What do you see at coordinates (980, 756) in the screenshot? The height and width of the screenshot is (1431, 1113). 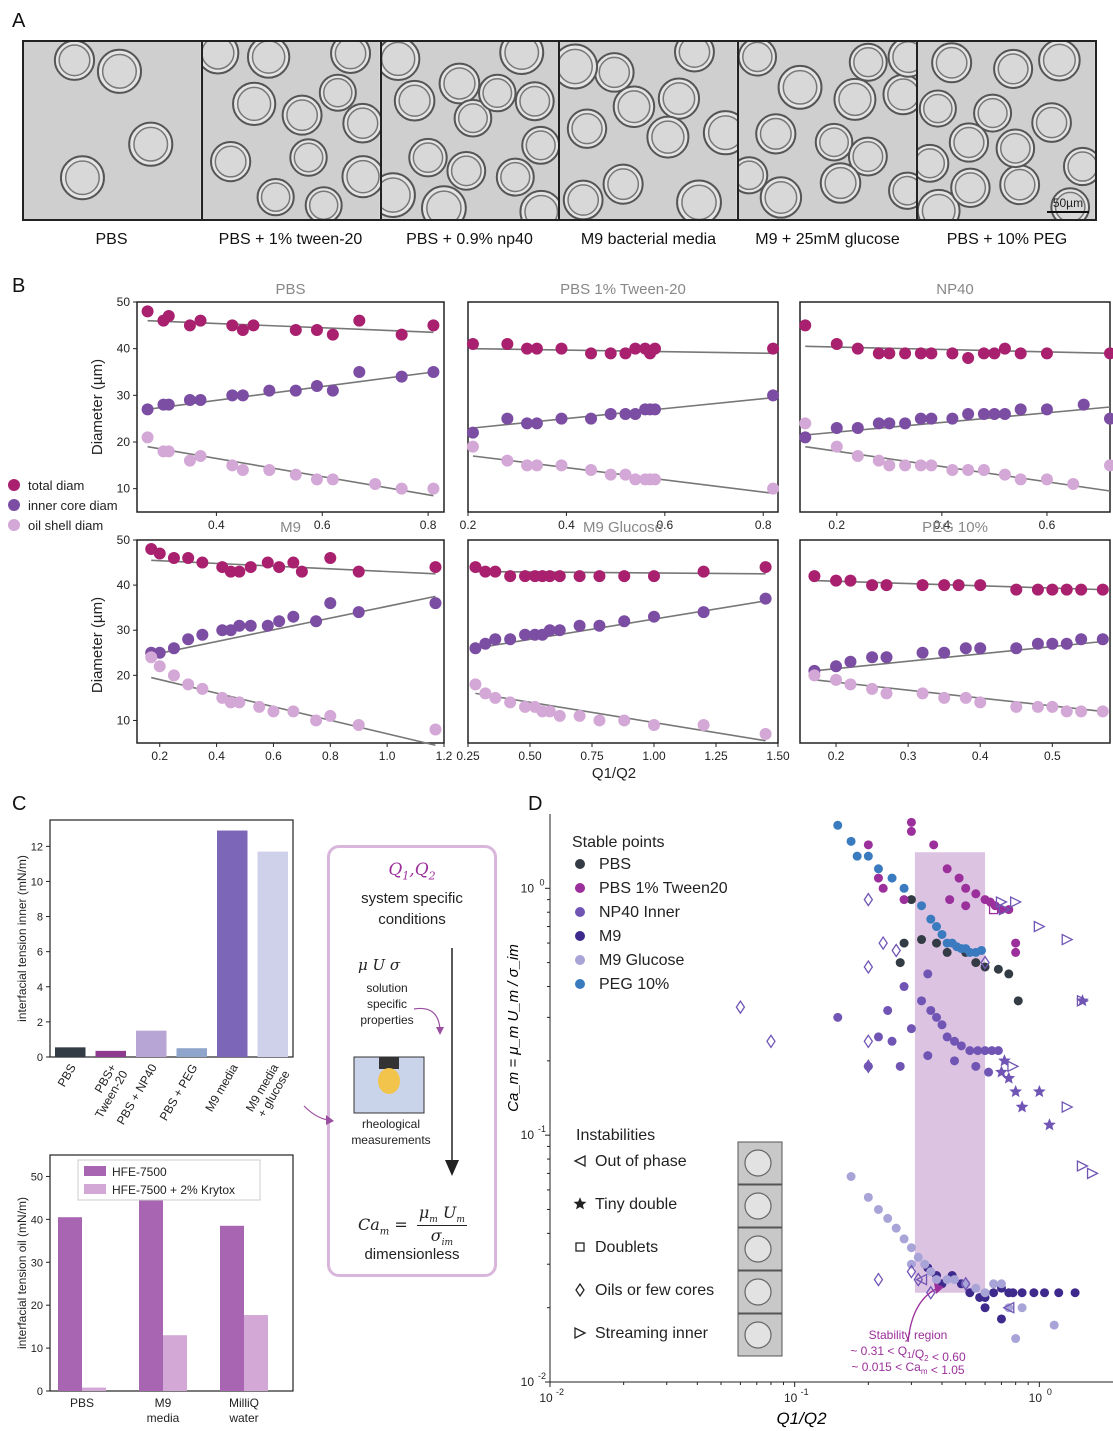 I see `x-tick-label: 0.4` at bounding box center [980, 756].